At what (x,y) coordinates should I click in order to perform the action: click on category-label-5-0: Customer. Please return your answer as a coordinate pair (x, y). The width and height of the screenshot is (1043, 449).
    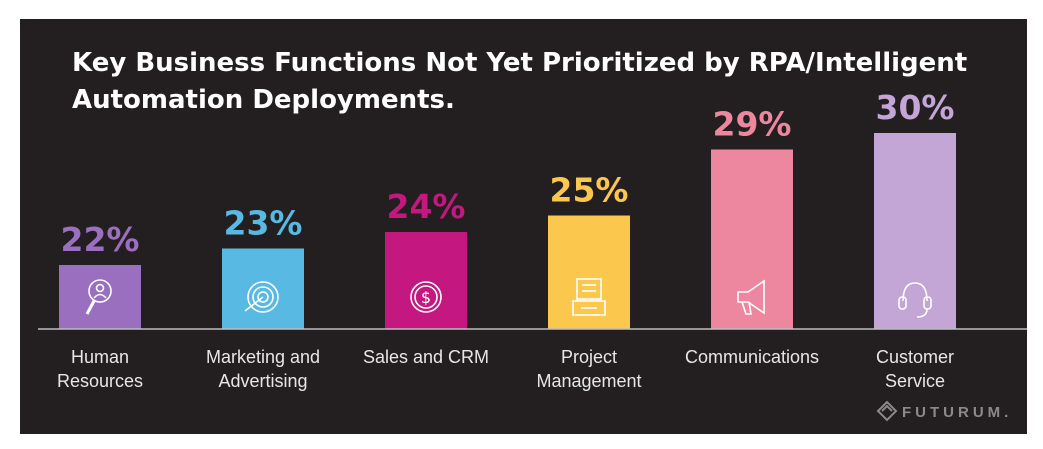
    Looking at the image, I should click on (915, 357).